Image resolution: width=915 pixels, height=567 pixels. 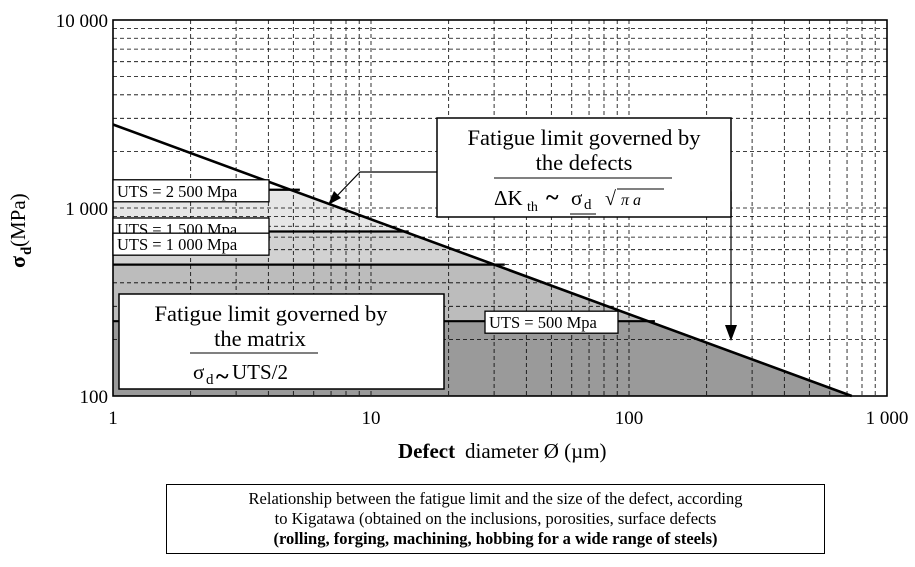 What do you see at coordinates (210, 380) in the screenshot?
I see `matrix-sigma-sub: d` at bounding box center [210, 380].